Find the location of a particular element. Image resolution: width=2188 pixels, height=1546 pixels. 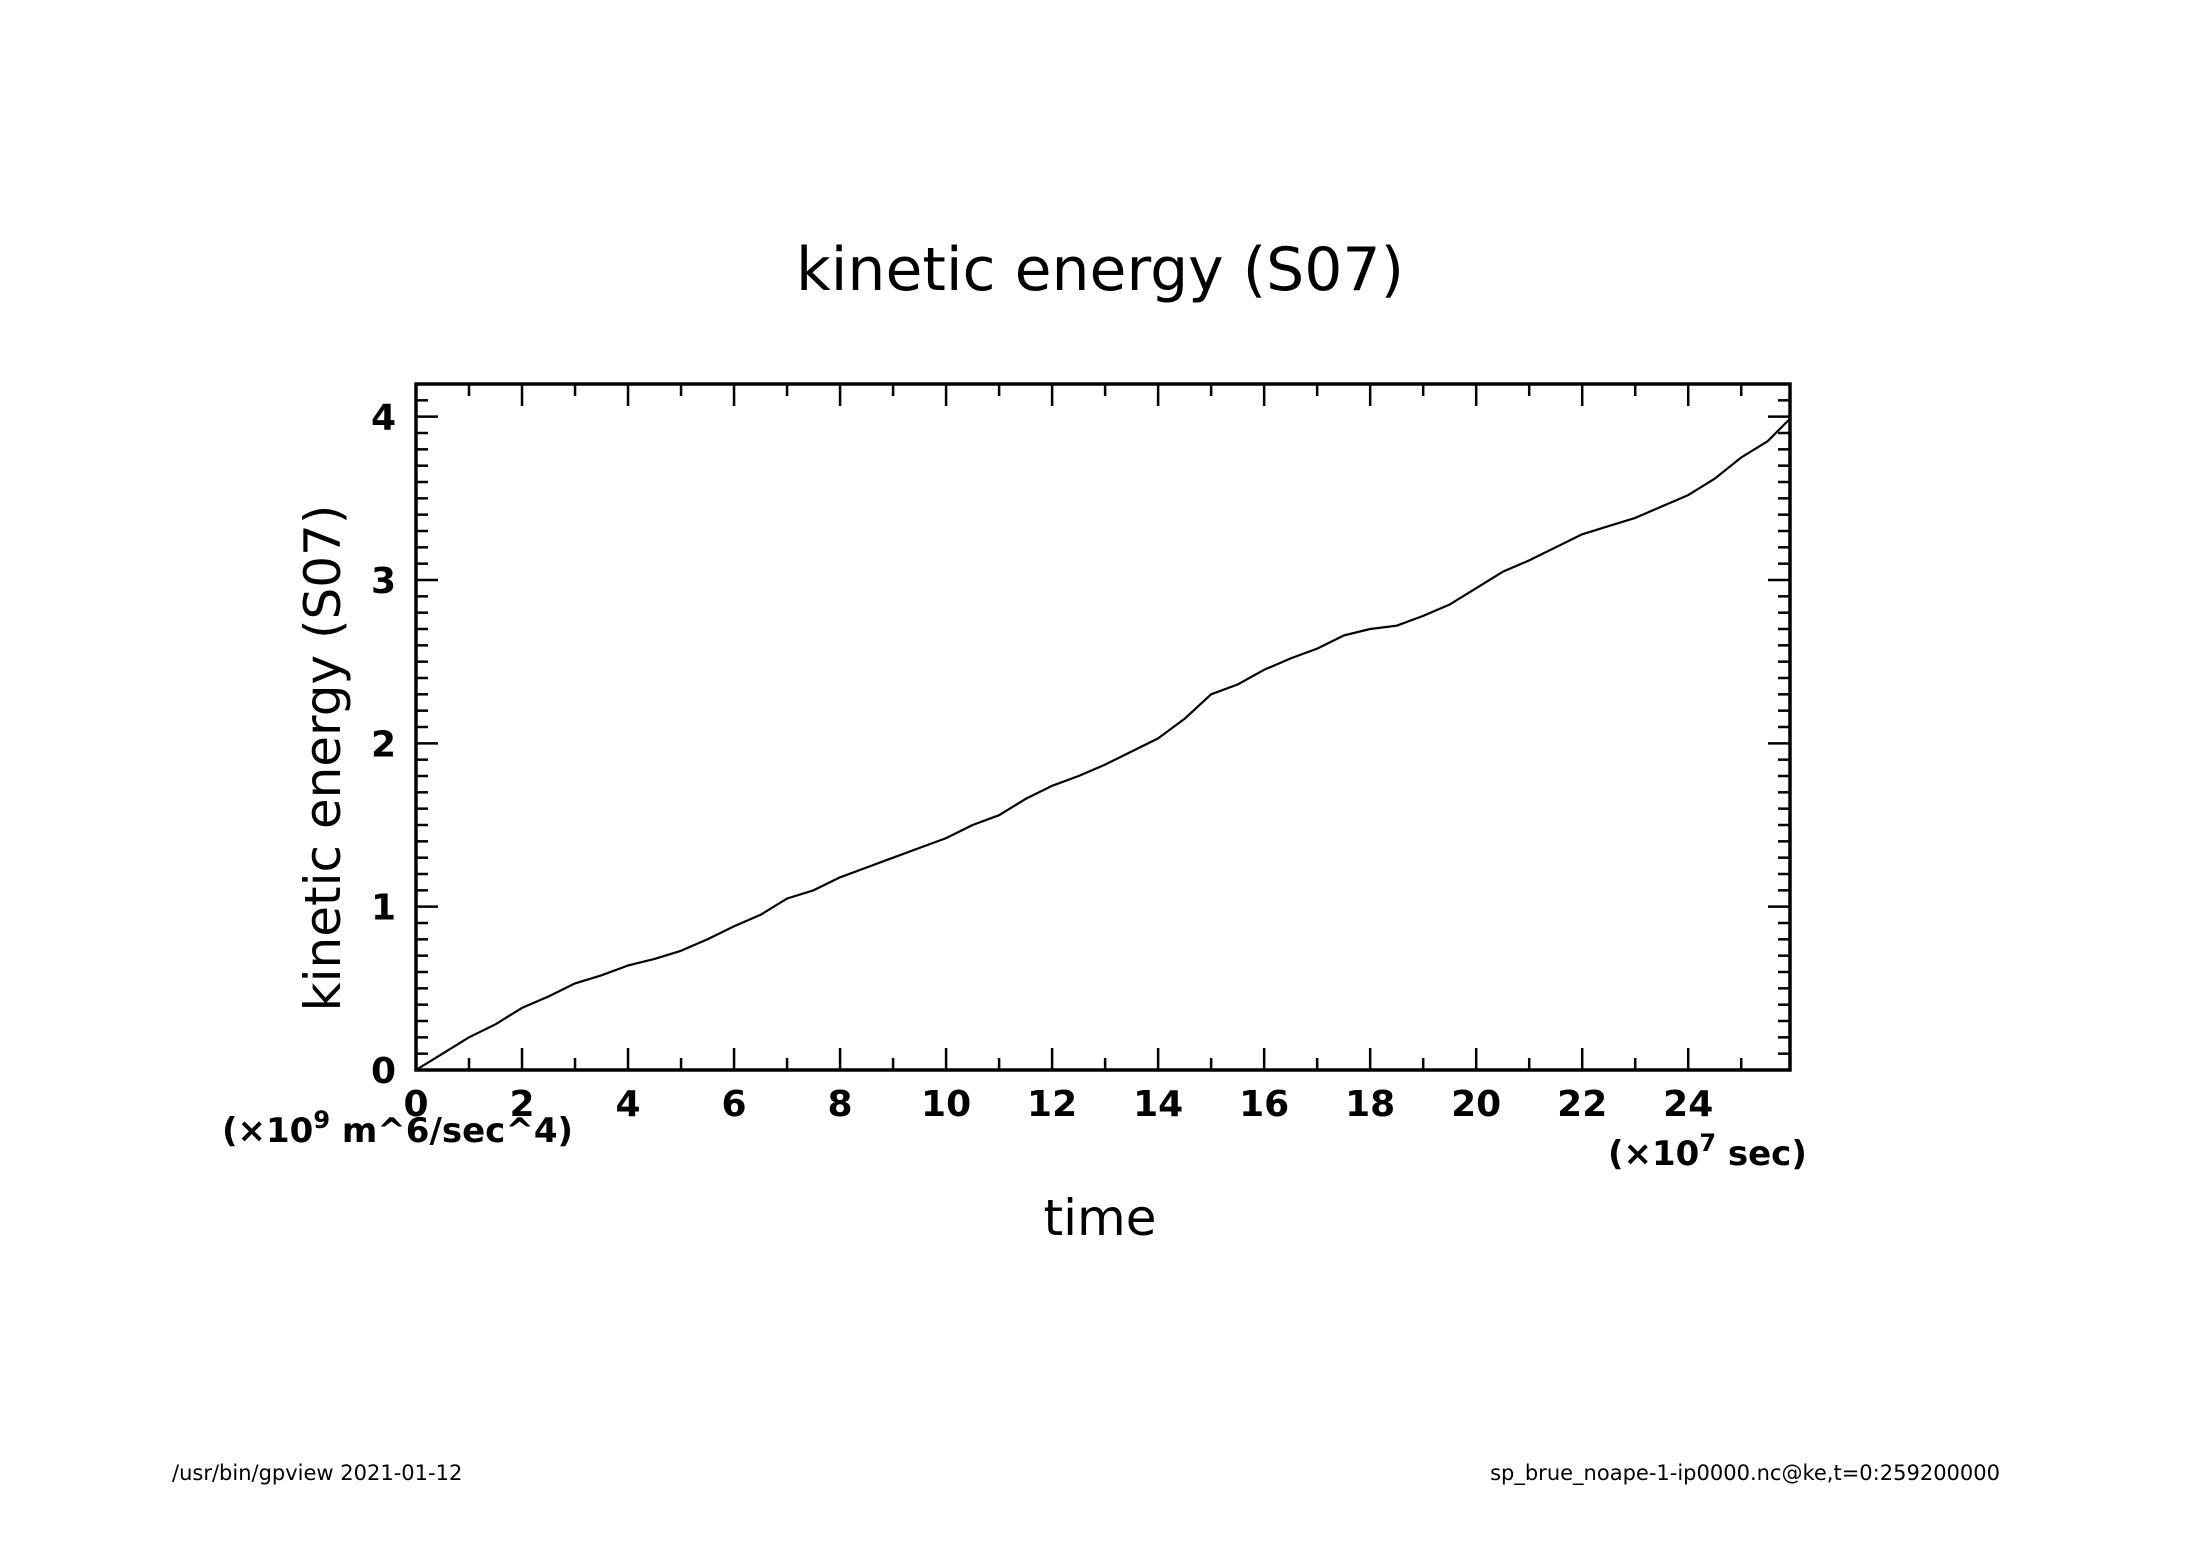

footer-left: /usr/bin/gpview 2021-01-12 is located at coordinates (317, 1473).